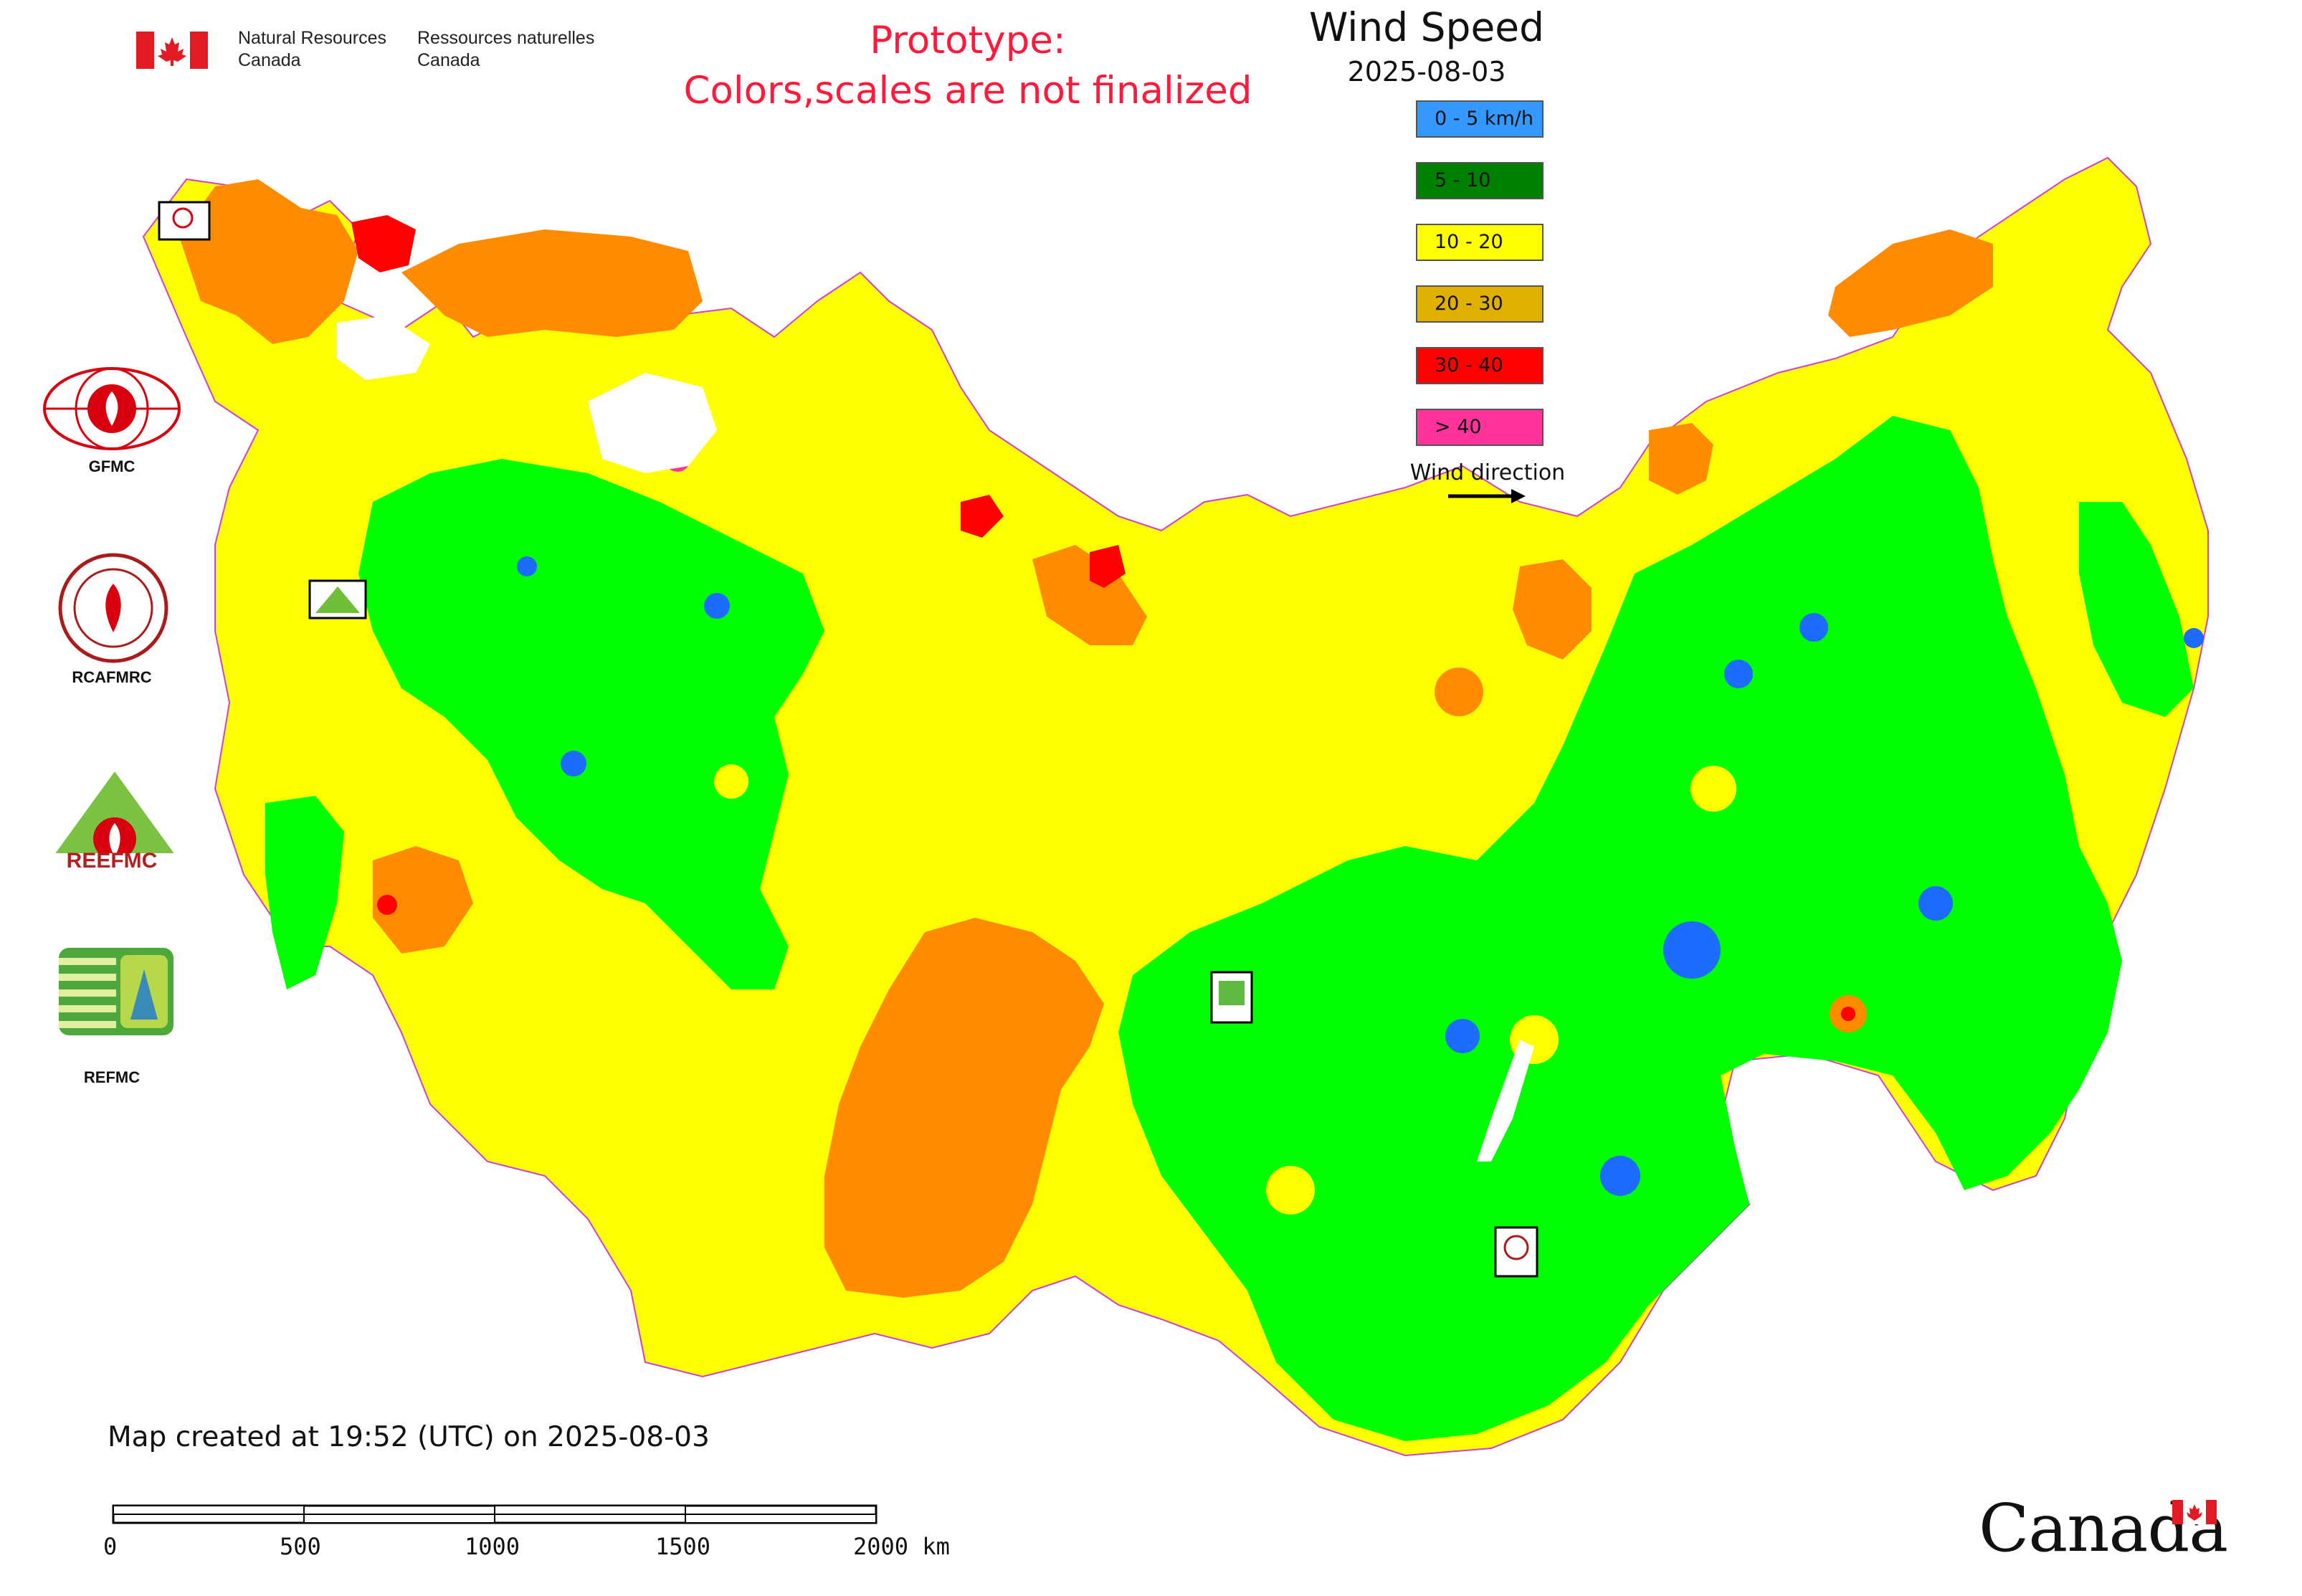 The height and width of the screenshot is (1596, 2302). What do you see at coordinates (1516, 1252) in the screenshot?
I see `marker-rcafmrc` at bounding box center [1516, 1252].